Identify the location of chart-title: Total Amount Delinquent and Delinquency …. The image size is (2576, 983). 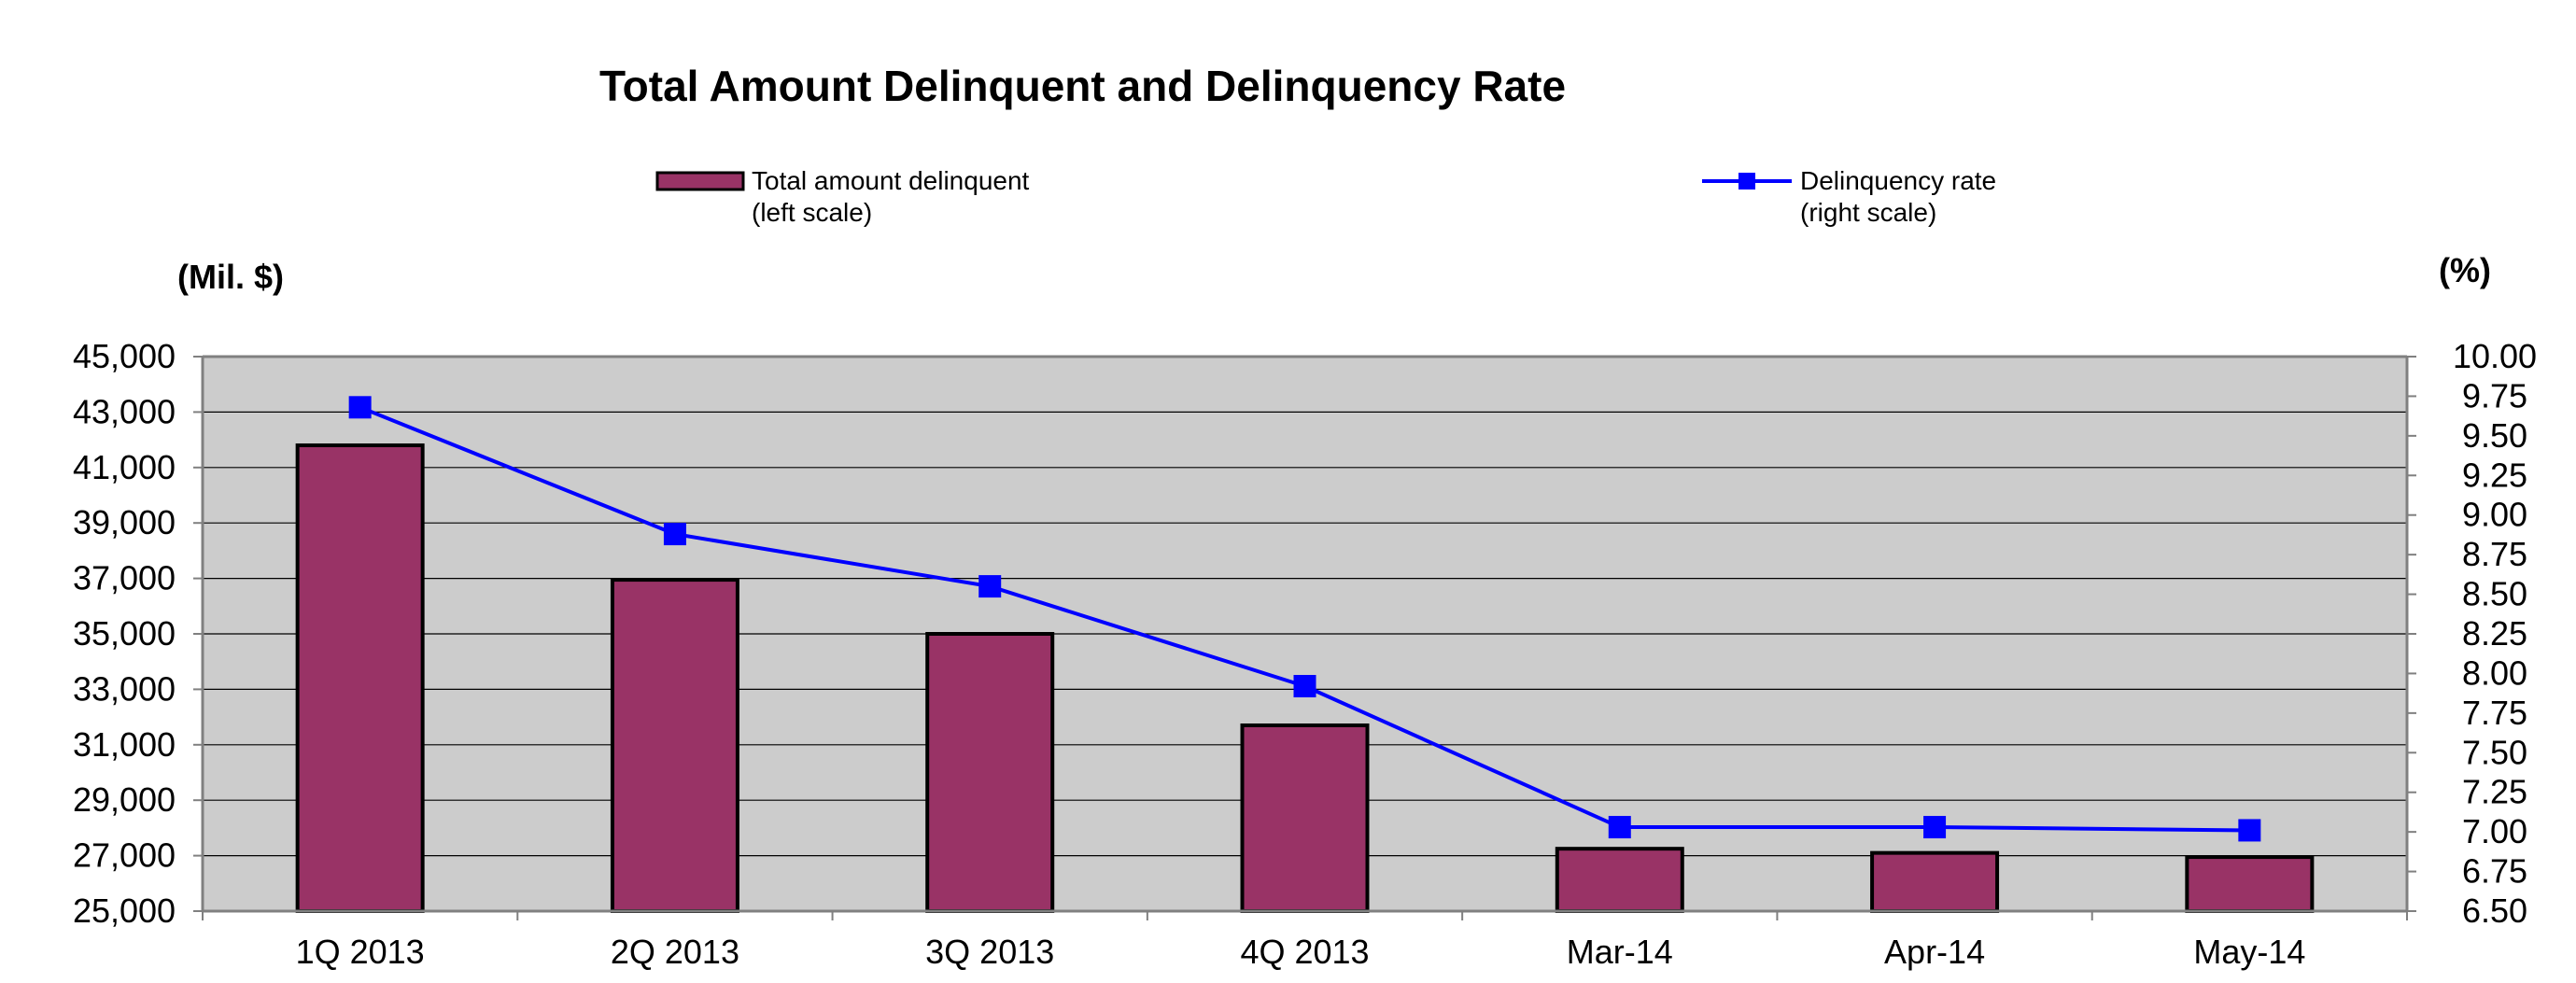
(1082, 86).